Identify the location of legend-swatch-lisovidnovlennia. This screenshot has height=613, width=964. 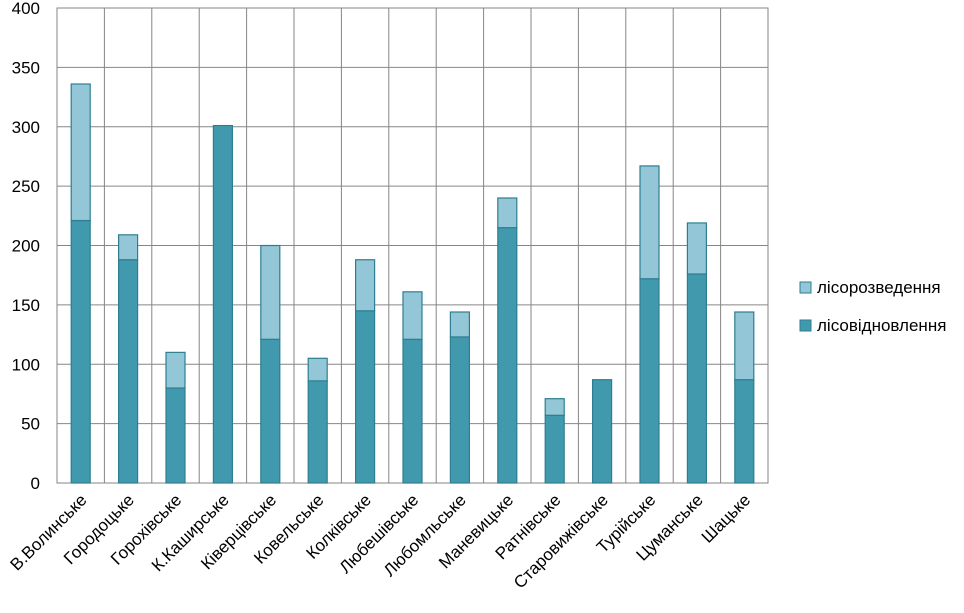
(805, 325).